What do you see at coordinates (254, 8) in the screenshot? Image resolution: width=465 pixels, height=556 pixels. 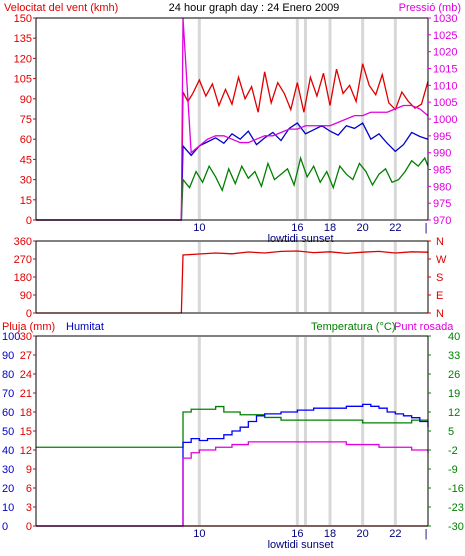 I see `graph-title: 24 hour graph day : 24 Enero 2009` at bounding box center [254, 8].